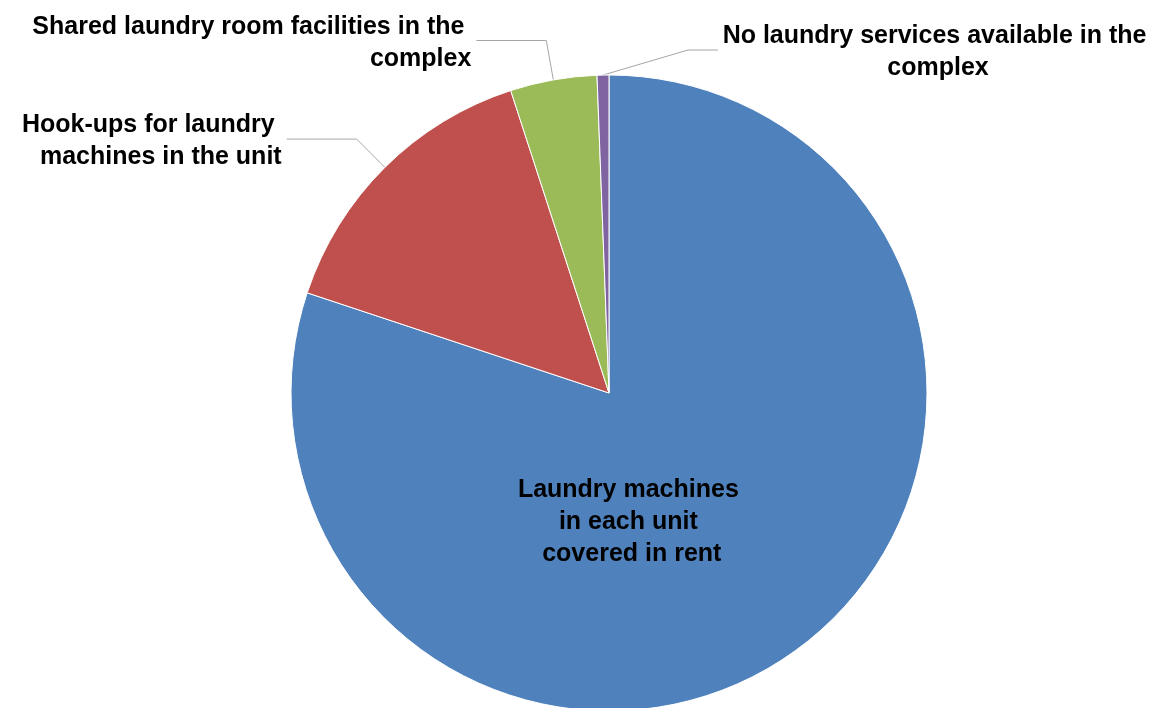 This screenshot has width=1164, height=715. What do you see at coordinates (631, 520) in the screenshot?
I see `slice-label: Laundry machines in each unit covered in rent` at bounding box center [631, 520].